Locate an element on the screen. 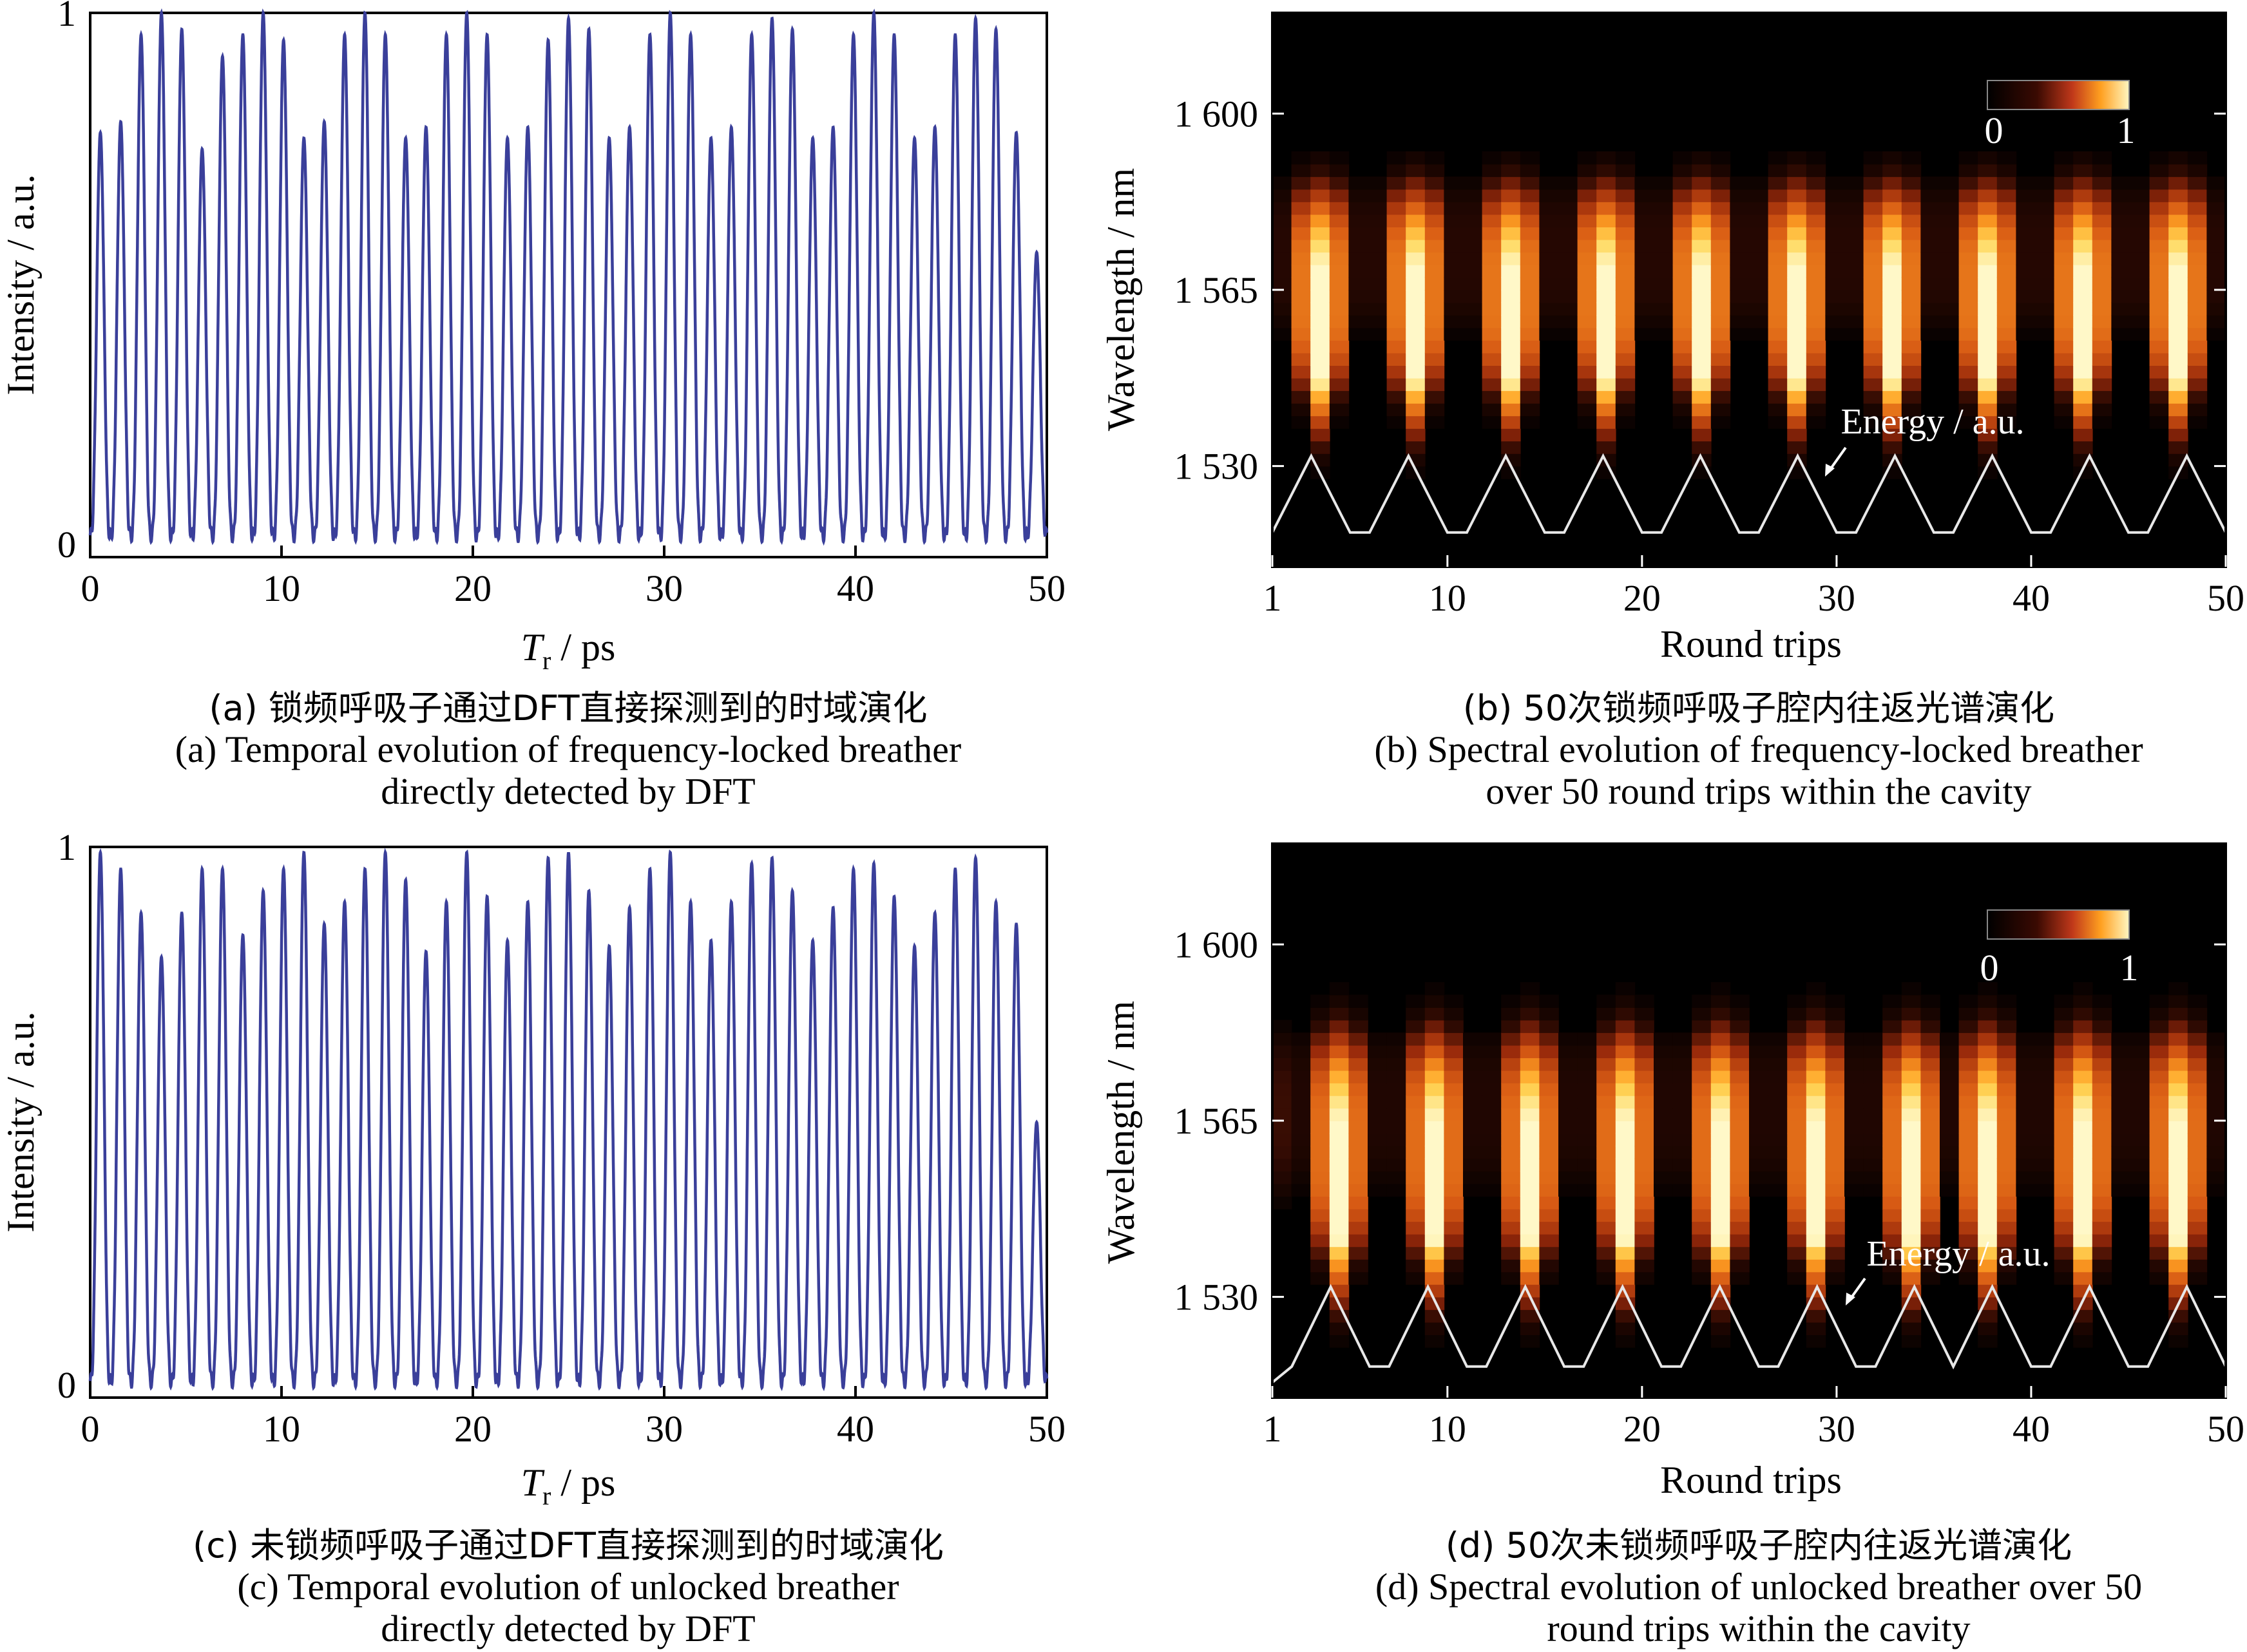 Image resolution: width=2247 pixels, height=1652 pixels. panel-b-caption-cn: (b) 50次锁频呼吸子腔内往返光谱演化 is located at coordinates (1758, 708).